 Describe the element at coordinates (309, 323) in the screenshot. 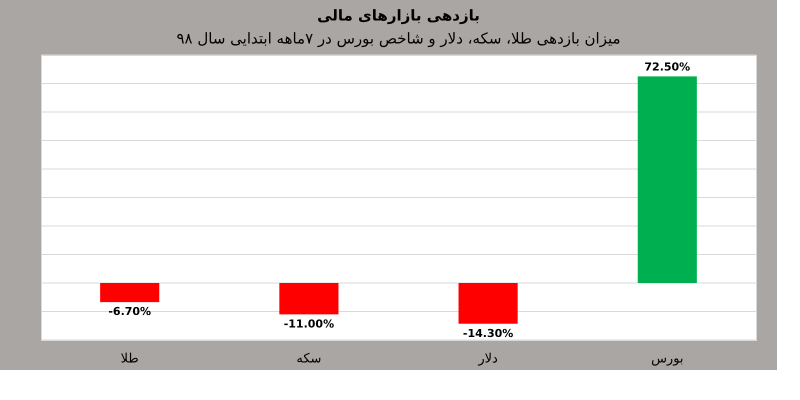

I see `data-label: -11.00%` at that location.